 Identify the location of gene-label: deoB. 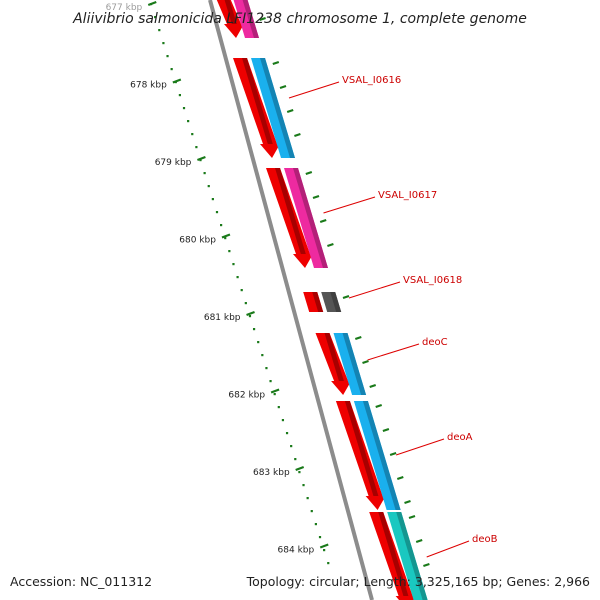
(485, 539).